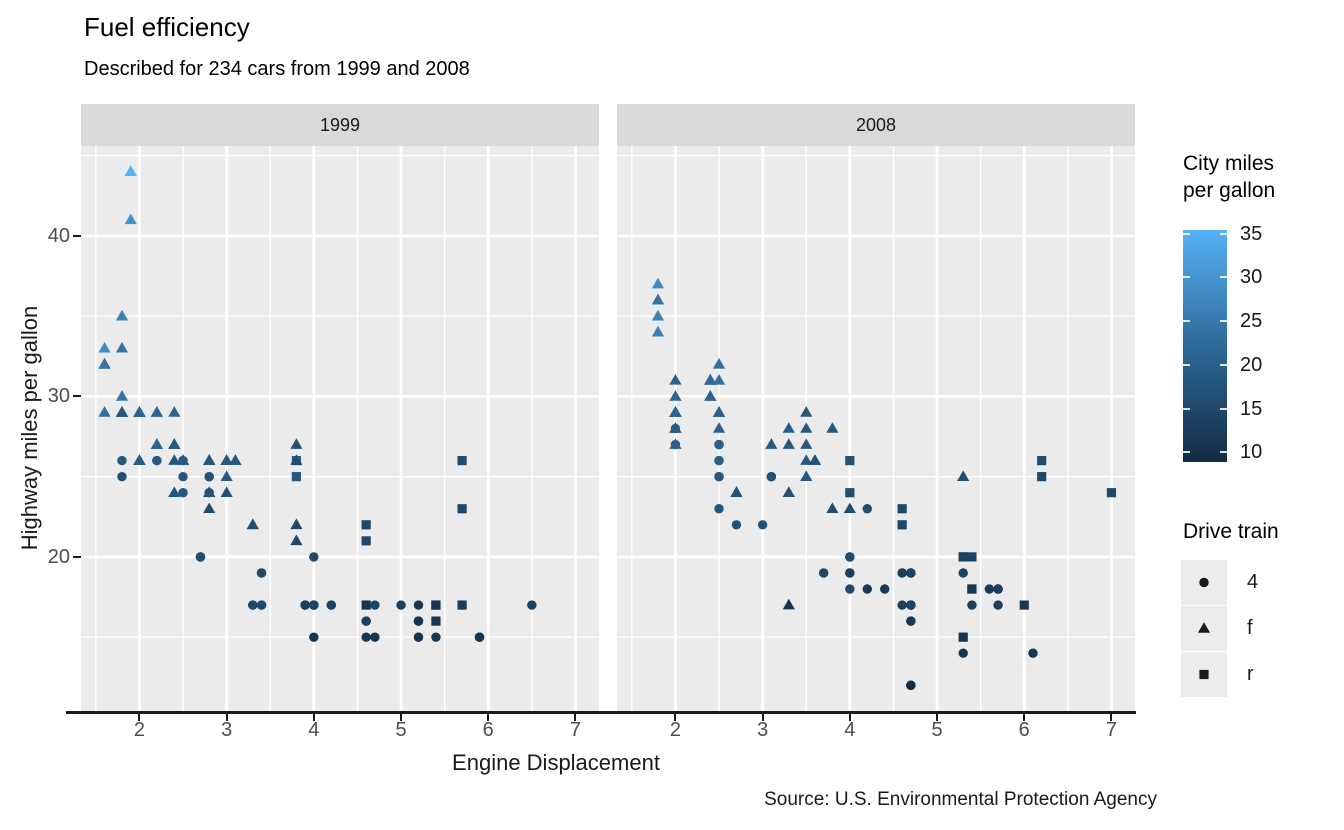 This screenshot has width=1344, height=830. I want to click on facet-strip-label: 1999, so click(340, 124).